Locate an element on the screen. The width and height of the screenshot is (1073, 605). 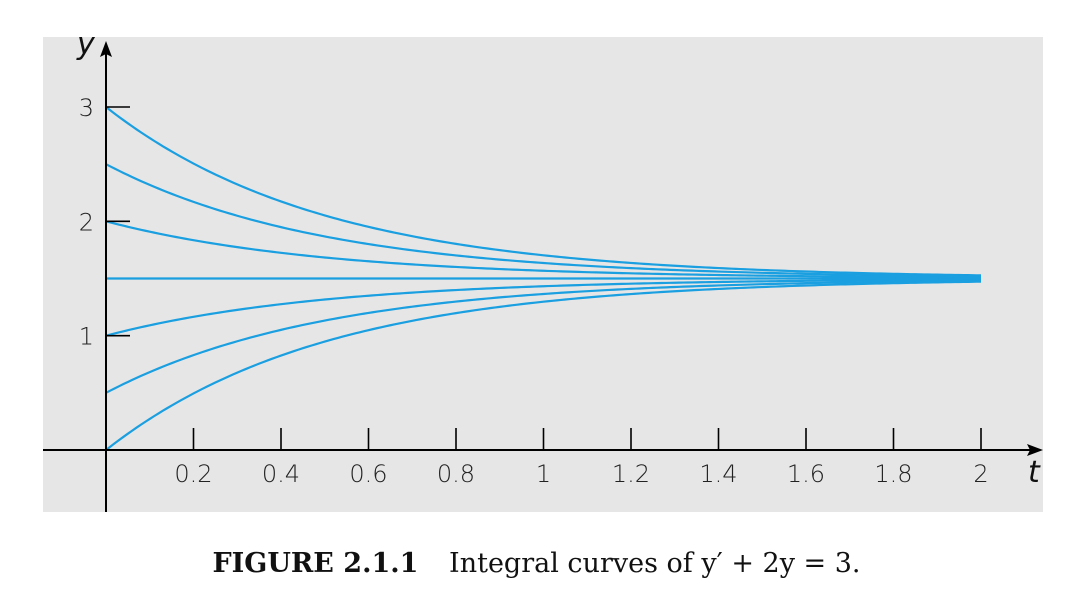
y-tick-label-0: 1 is located at coordinates (86, 337).